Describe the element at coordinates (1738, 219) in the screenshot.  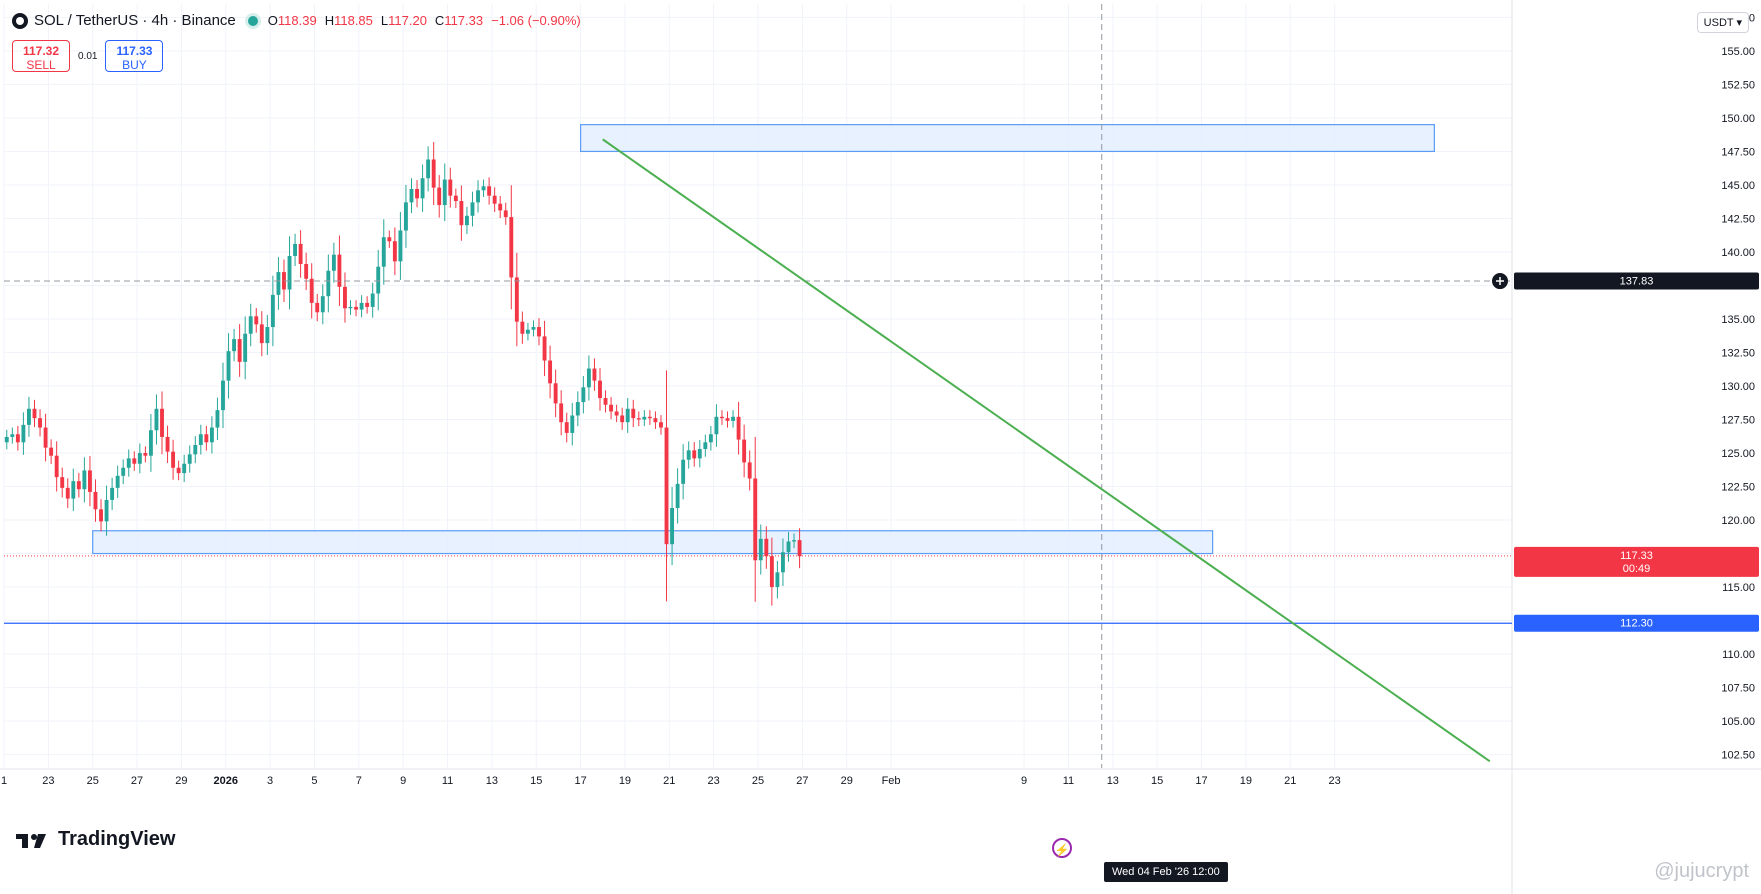
I see `price-tick-label: 142.50` at that location.